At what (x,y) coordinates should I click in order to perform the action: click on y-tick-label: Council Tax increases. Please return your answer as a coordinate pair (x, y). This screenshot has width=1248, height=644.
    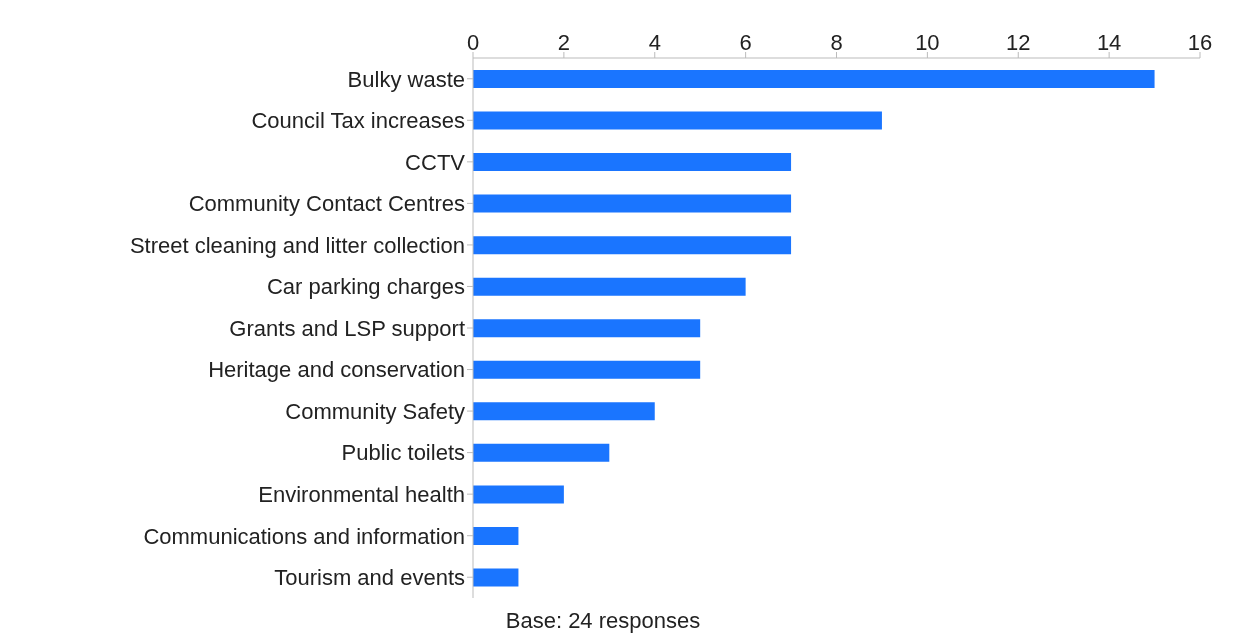
    Looking at the image, I should click on (358, 121).